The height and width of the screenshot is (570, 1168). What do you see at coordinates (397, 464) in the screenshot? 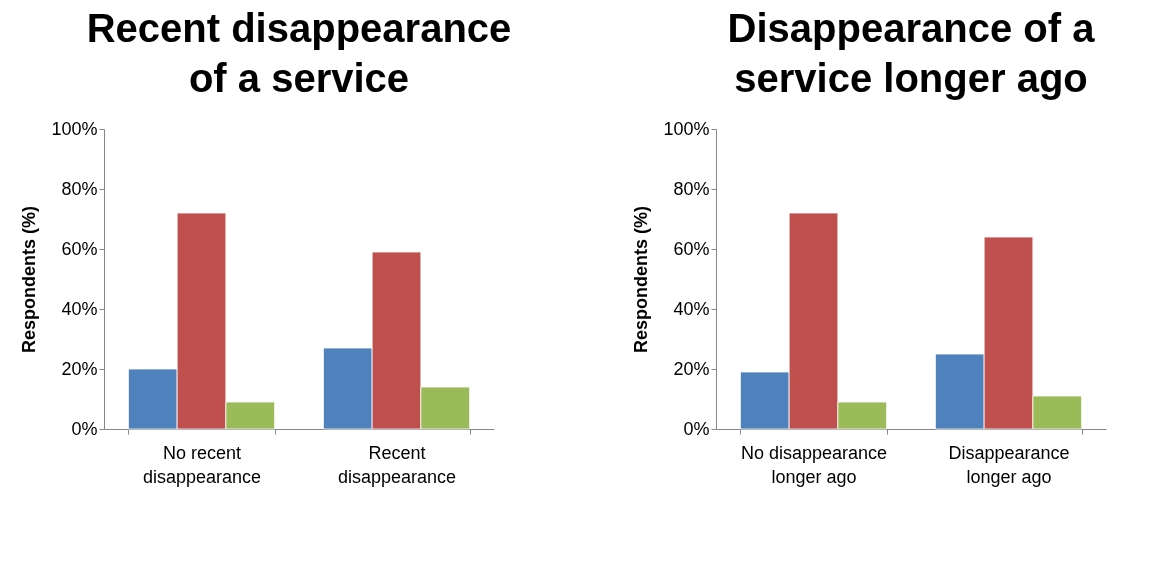
I see `x-tick-label: Recent disappearance` at bounding box center [397, 464].